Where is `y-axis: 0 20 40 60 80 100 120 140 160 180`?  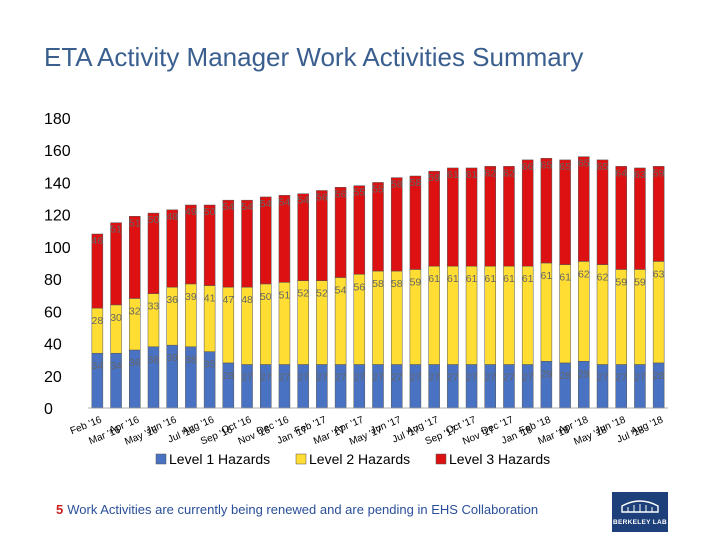
y-axis: 0 20 40 60 80 100 120 140 160 180 is located at coordinates (57, 264).